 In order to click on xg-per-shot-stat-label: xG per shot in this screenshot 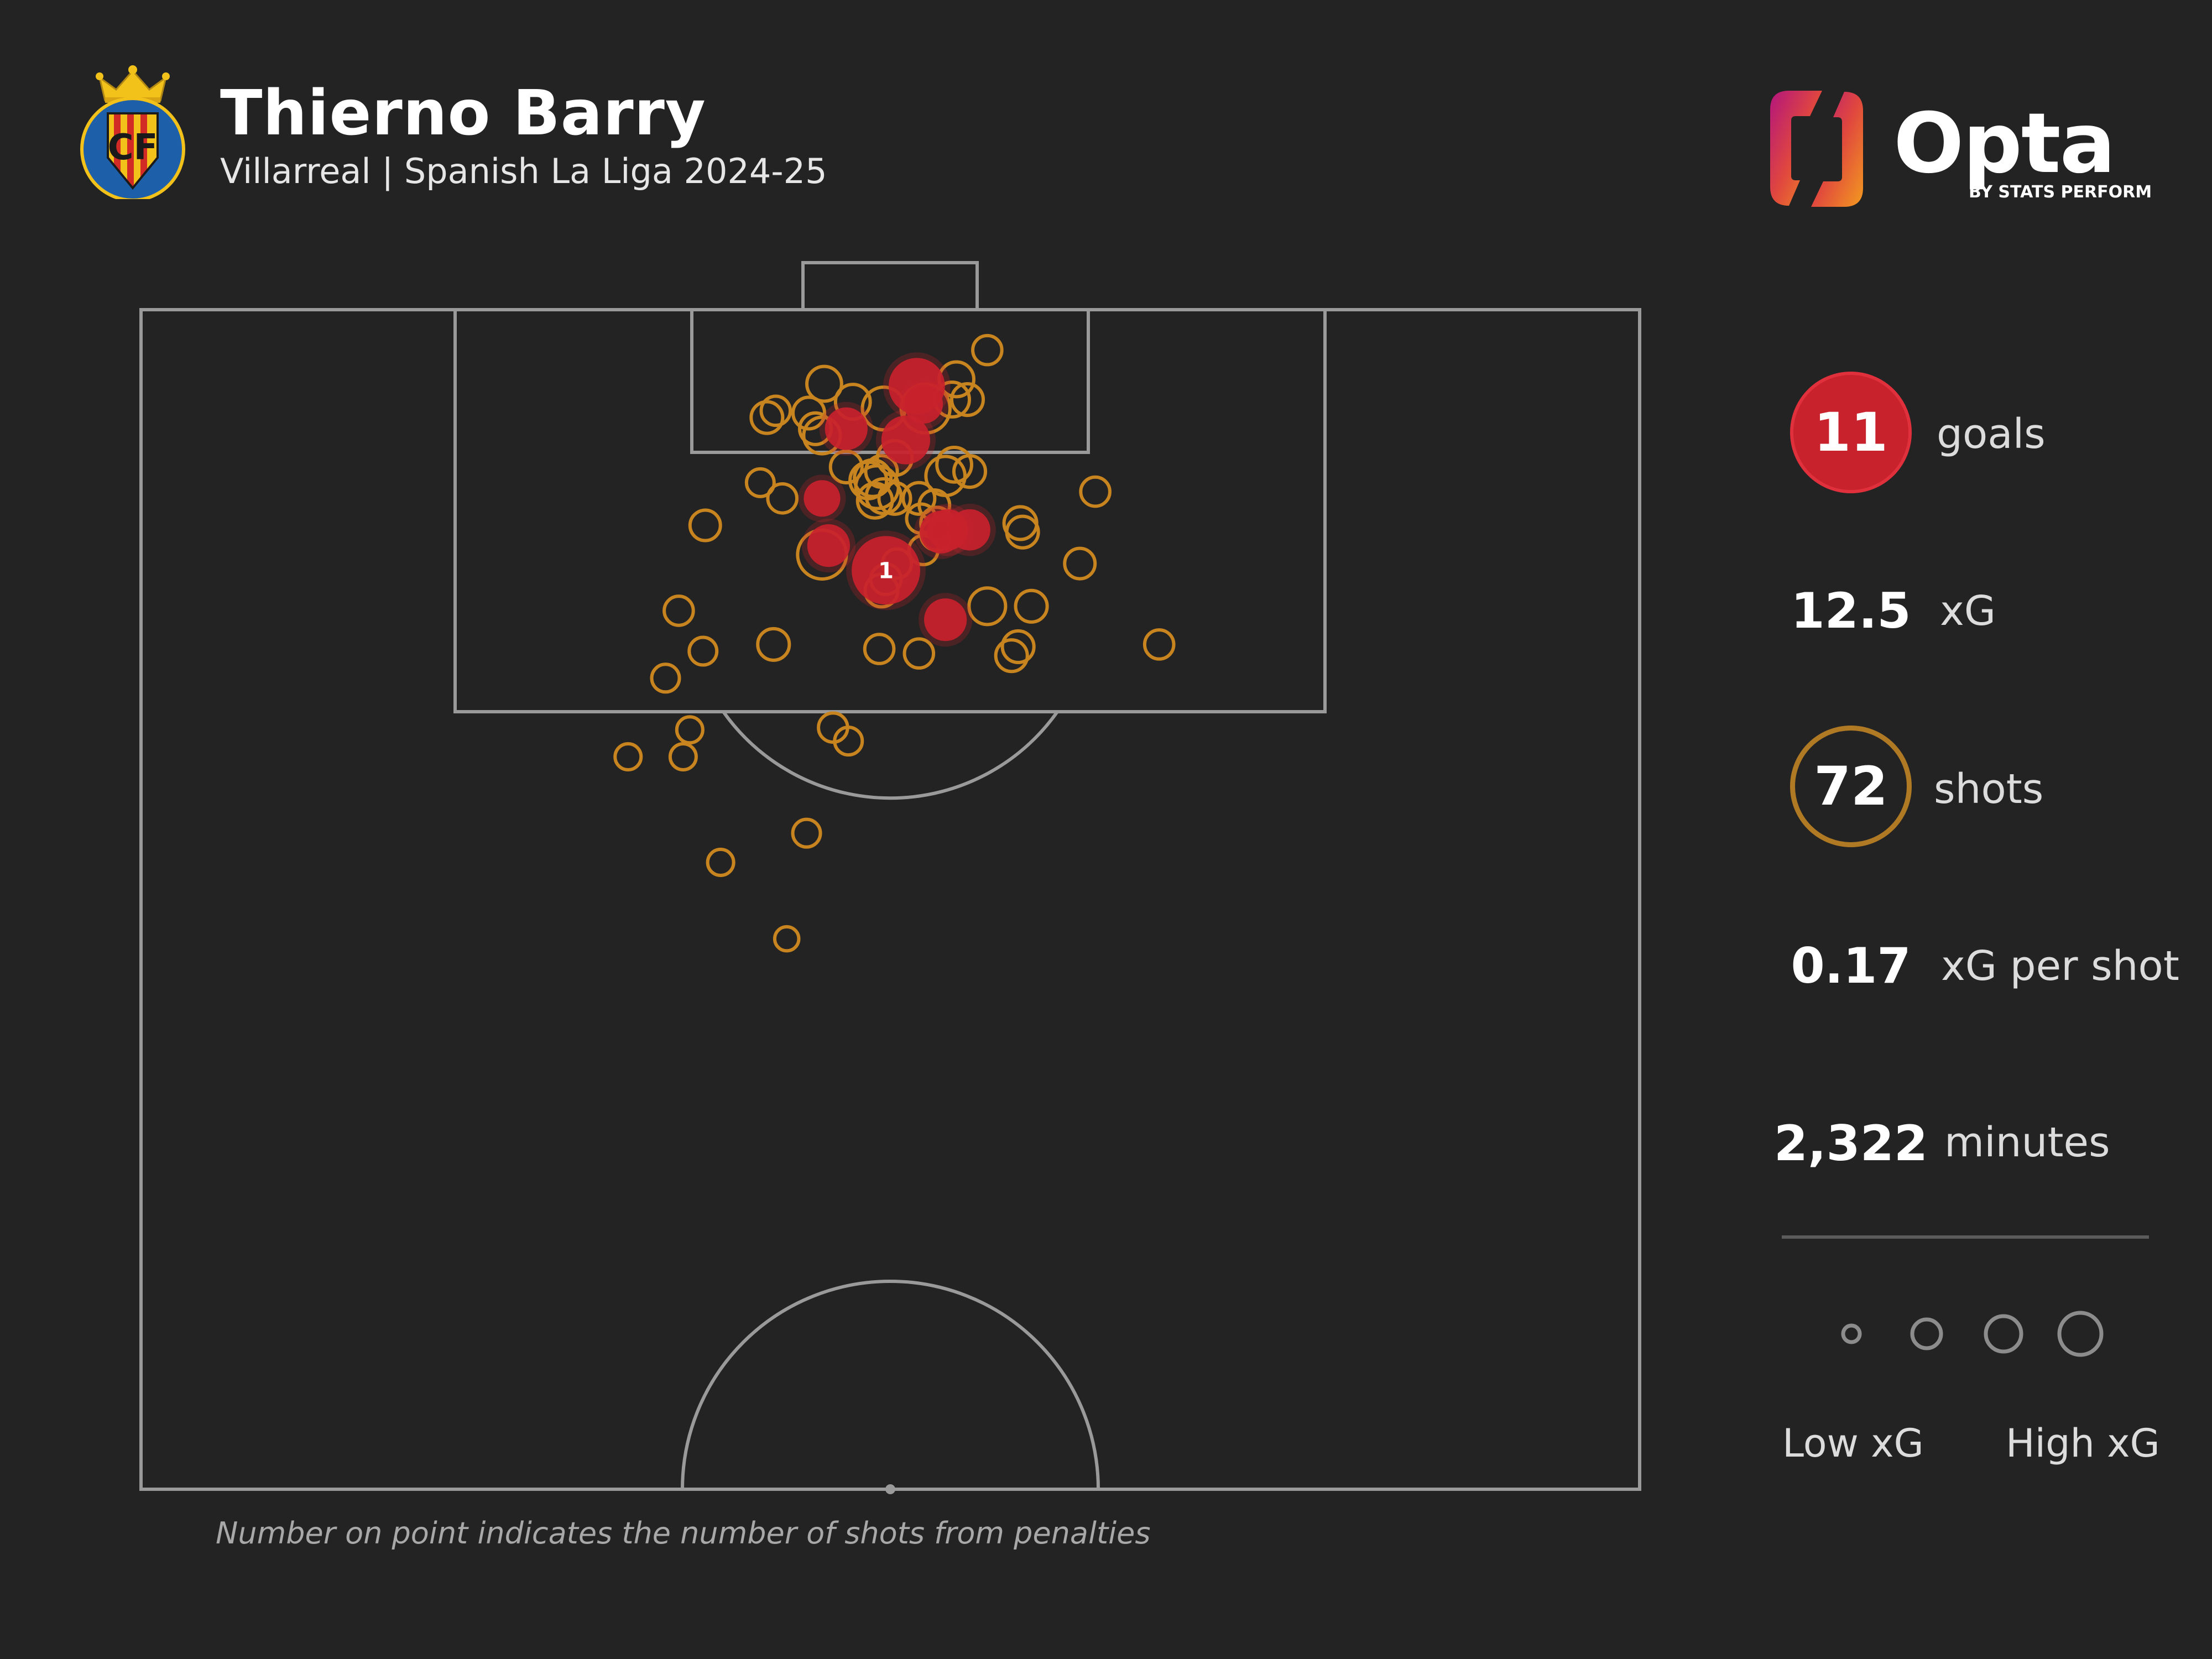, I will do `click(2060, 966)`.